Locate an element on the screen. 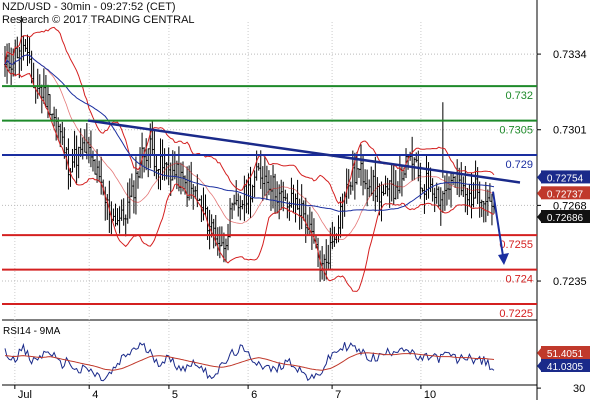  y-tick-label: 0.7235 is located at coordinates (570, 282).